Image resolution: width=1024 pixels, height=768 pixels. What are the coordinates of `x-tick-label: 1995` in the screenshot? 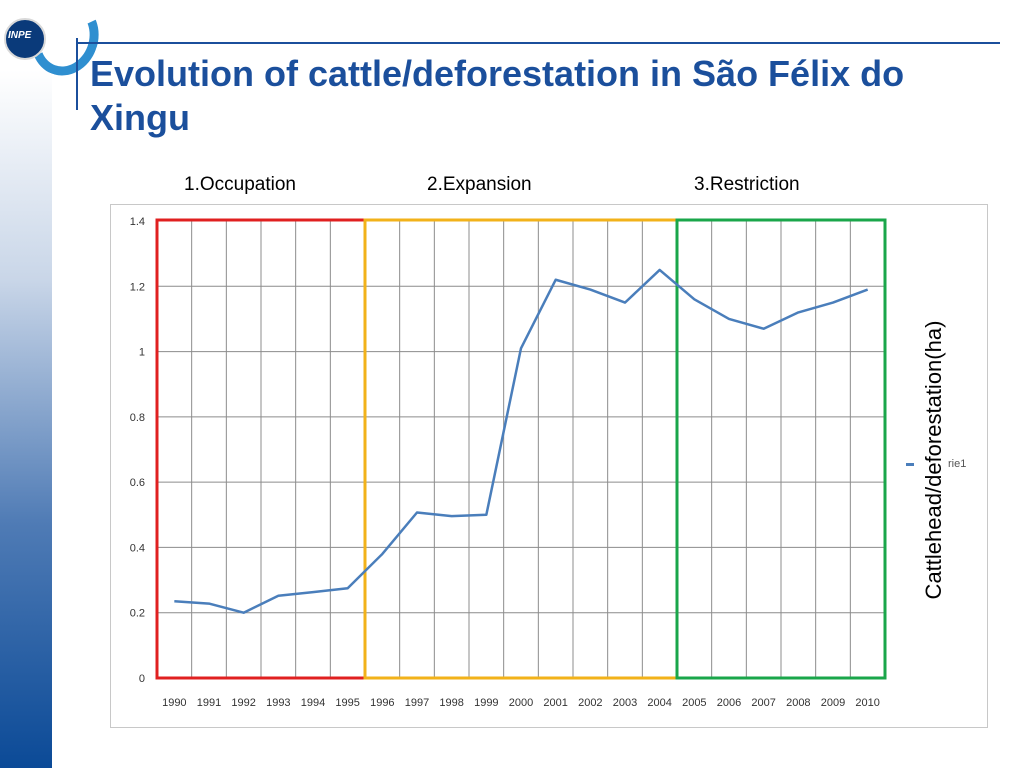 It's located at (347, 703).